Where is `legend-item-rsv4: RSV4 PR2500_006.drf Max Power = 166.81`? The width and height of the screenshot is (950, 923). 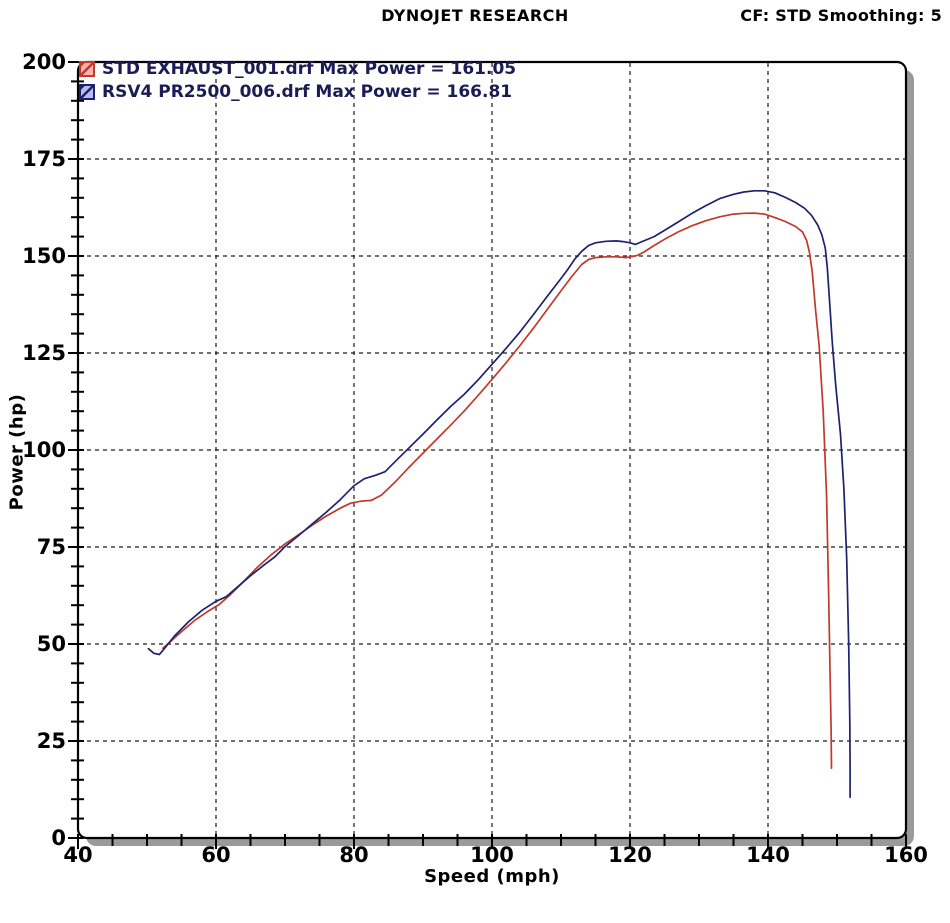
legend-item-rsv4: RSV4 PR2500_006.drf Max Power = 166.81 is located at coordinates (295, 92).